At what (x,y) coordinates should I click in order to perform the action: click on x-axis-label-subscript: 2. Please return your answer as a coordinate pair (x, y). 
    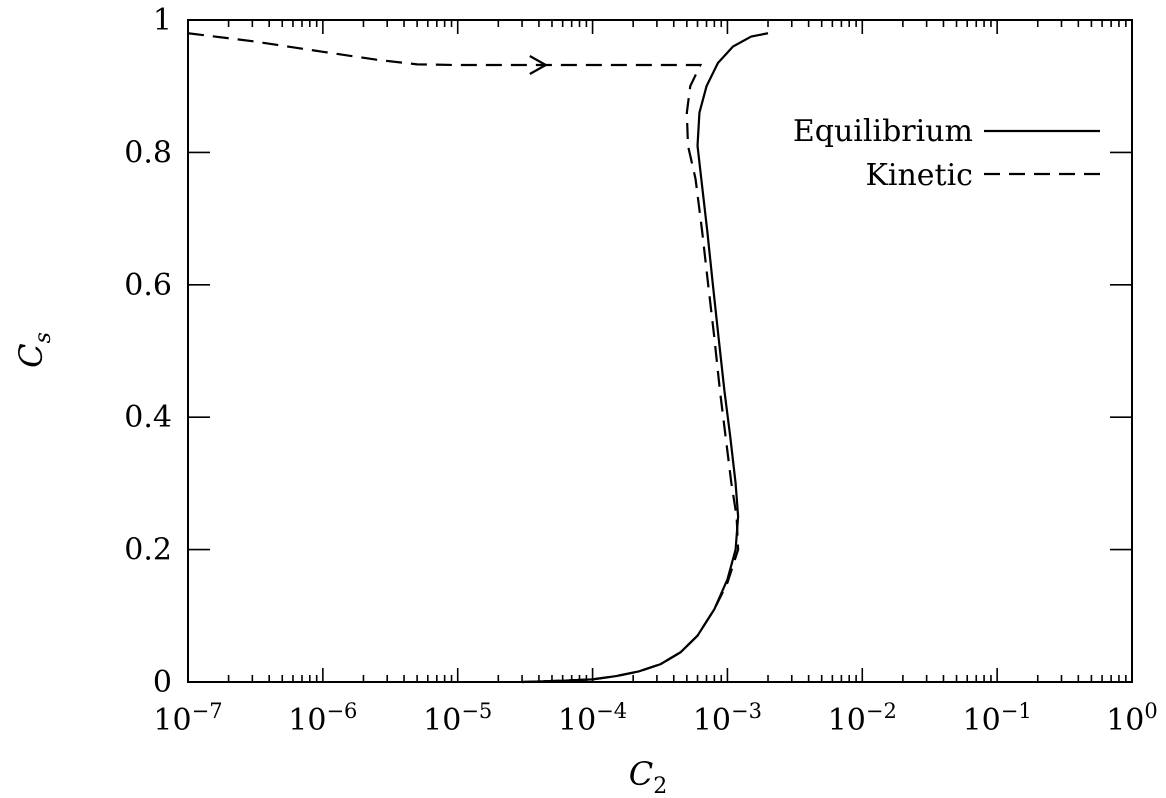
    Looking at the image, I should click on (660, 786).